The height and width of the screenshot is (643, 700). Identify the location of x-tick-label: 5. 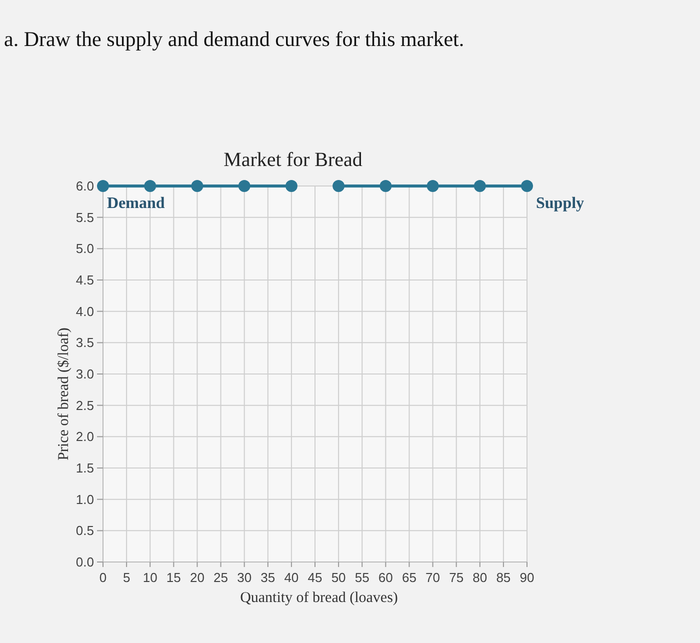
(126, 577).